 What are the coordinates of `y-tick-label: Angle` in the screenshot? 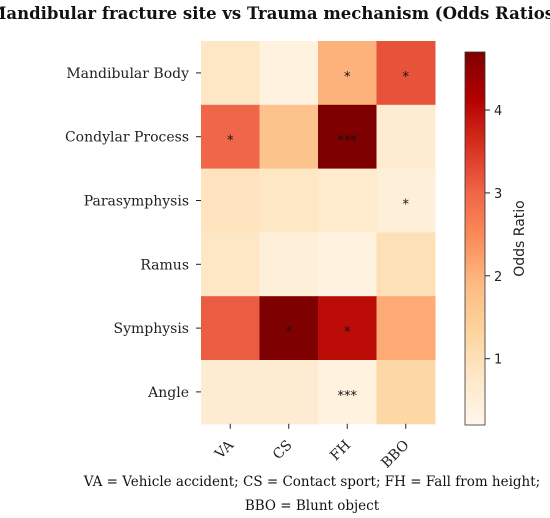 It's located at (168, 393).